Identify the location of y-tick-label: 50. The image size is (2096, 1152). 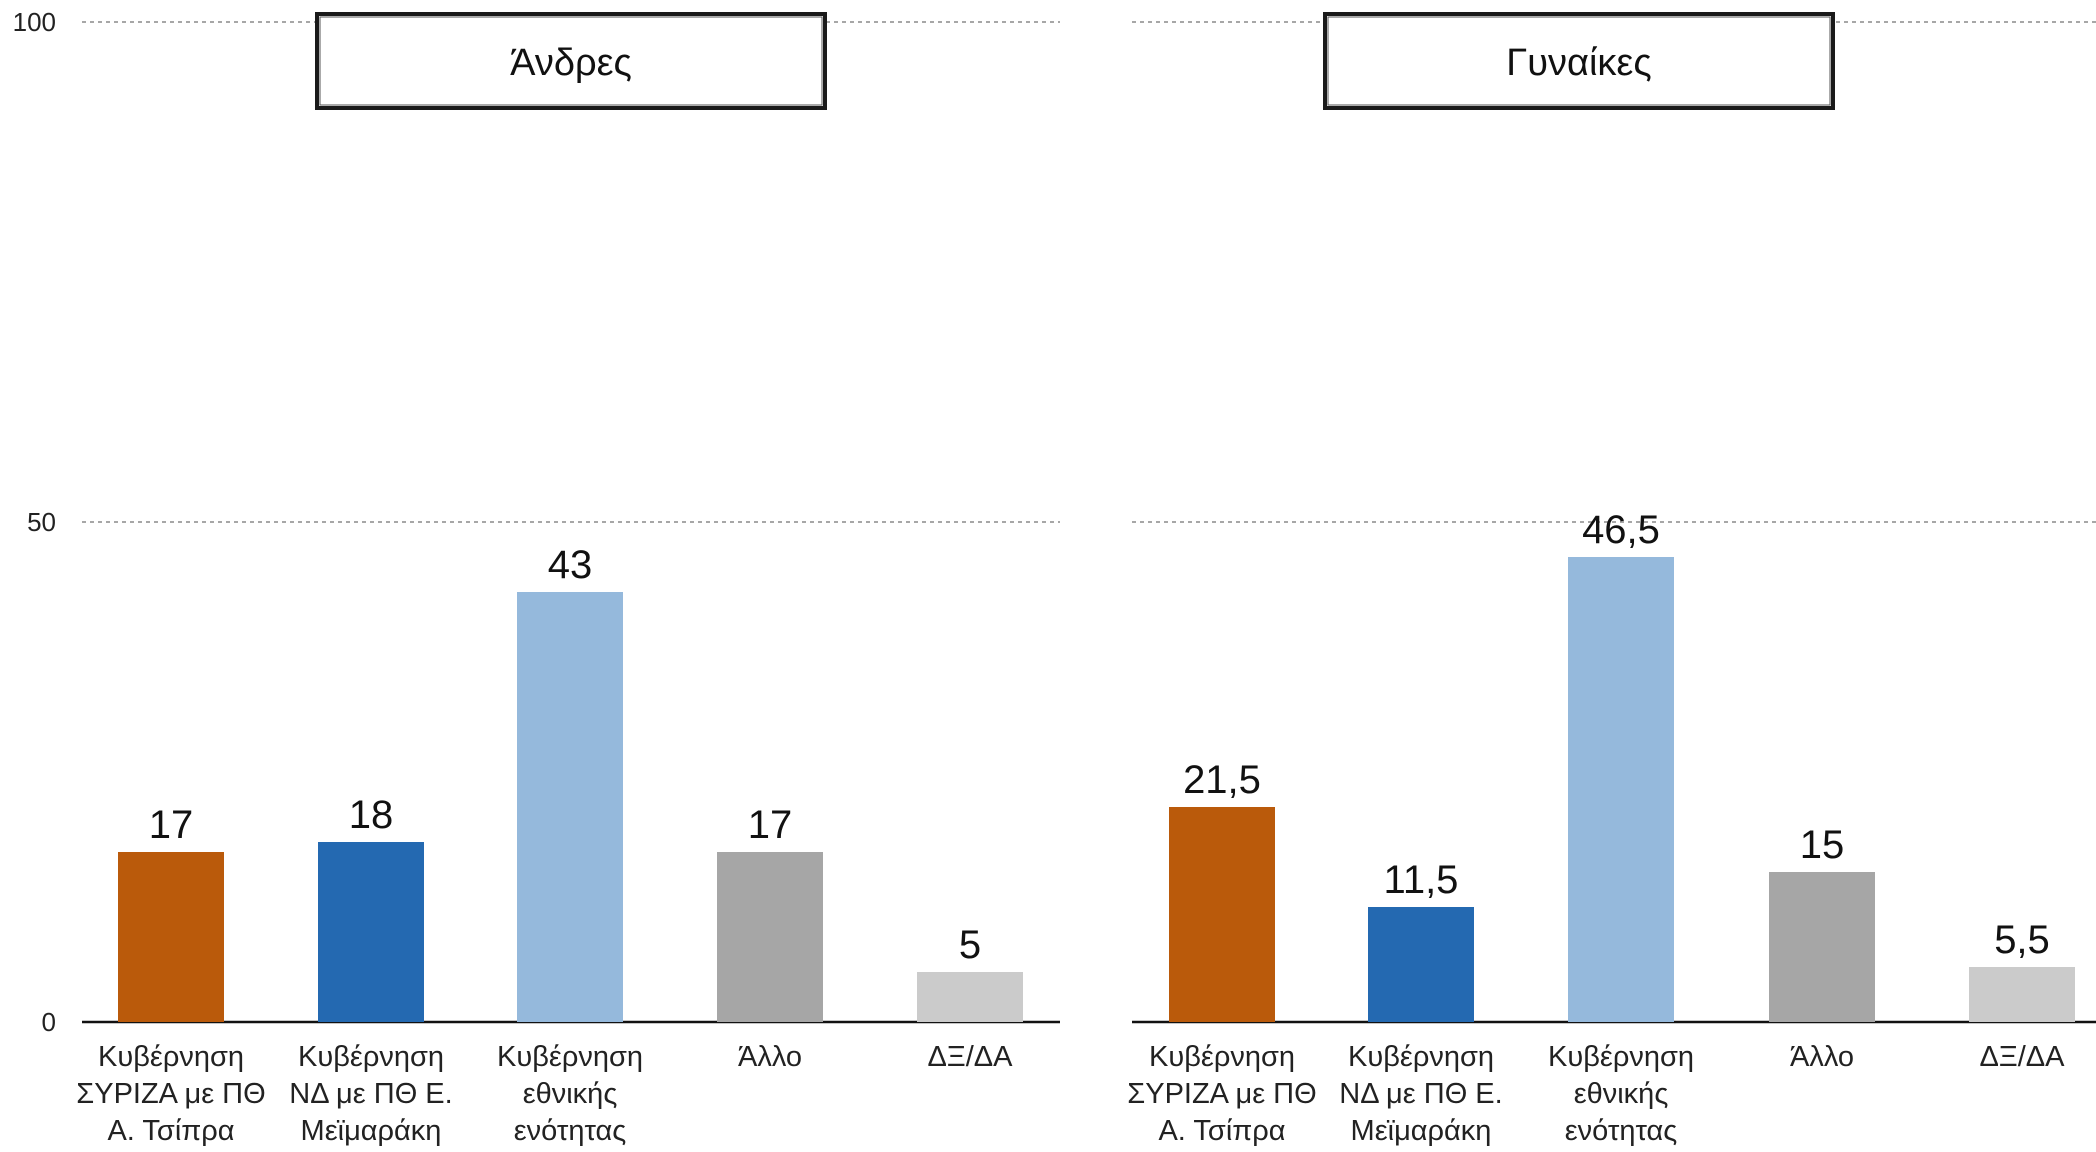
(41, 522).